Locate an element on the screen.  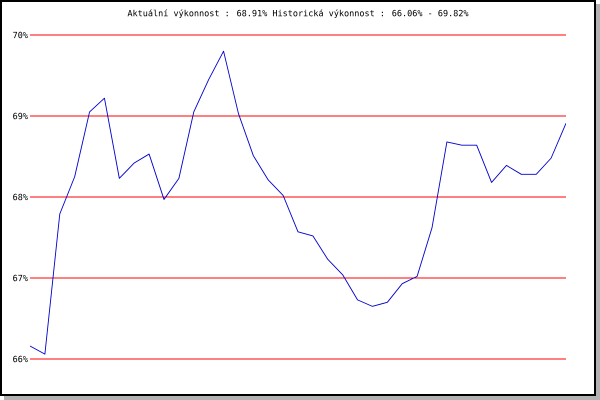
y-tick-label: 70% is located at coordinates (20, 35).